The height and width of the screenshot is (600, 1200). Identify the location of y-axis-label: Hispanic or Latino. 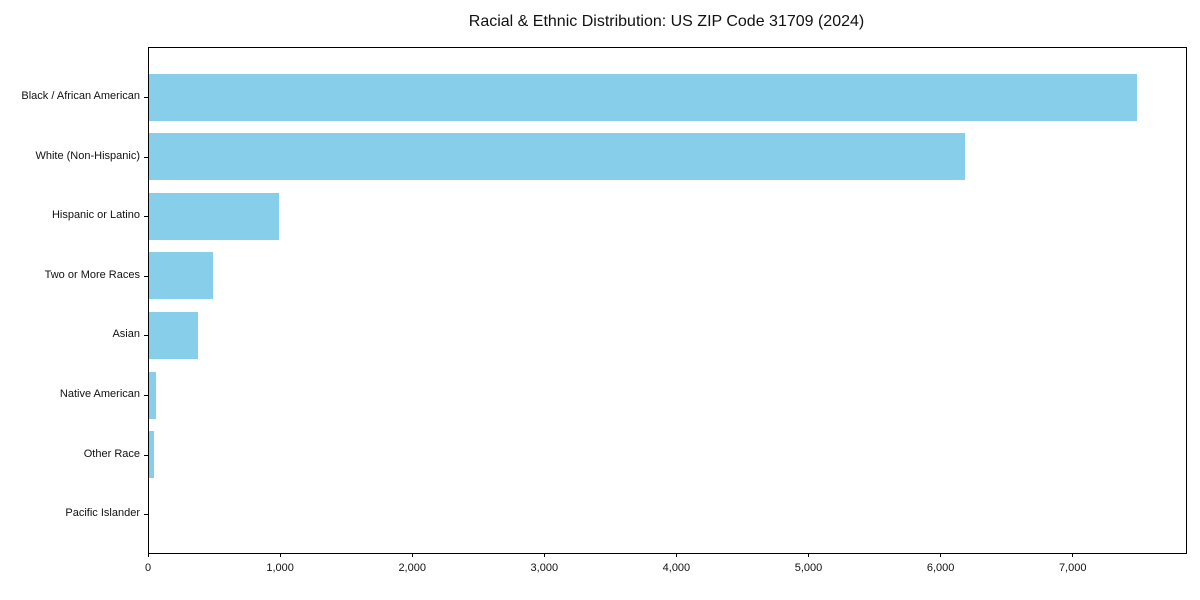
(70, 215).